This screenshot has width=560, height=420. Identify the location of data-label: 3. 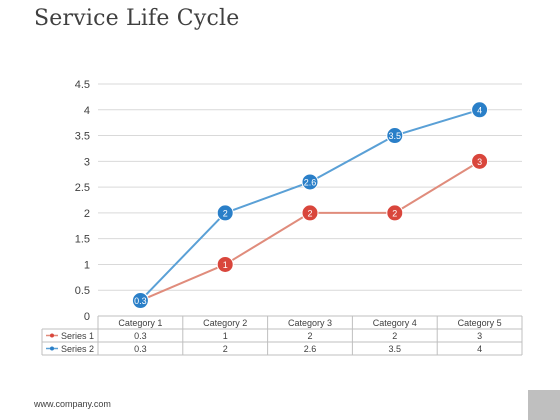
(479, 162).